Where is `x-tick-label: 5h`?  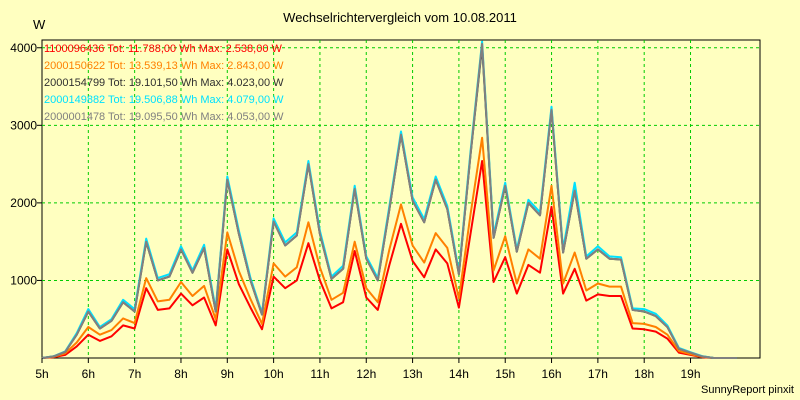
x-tick-label: 5h is located at coordinates (41, 374).